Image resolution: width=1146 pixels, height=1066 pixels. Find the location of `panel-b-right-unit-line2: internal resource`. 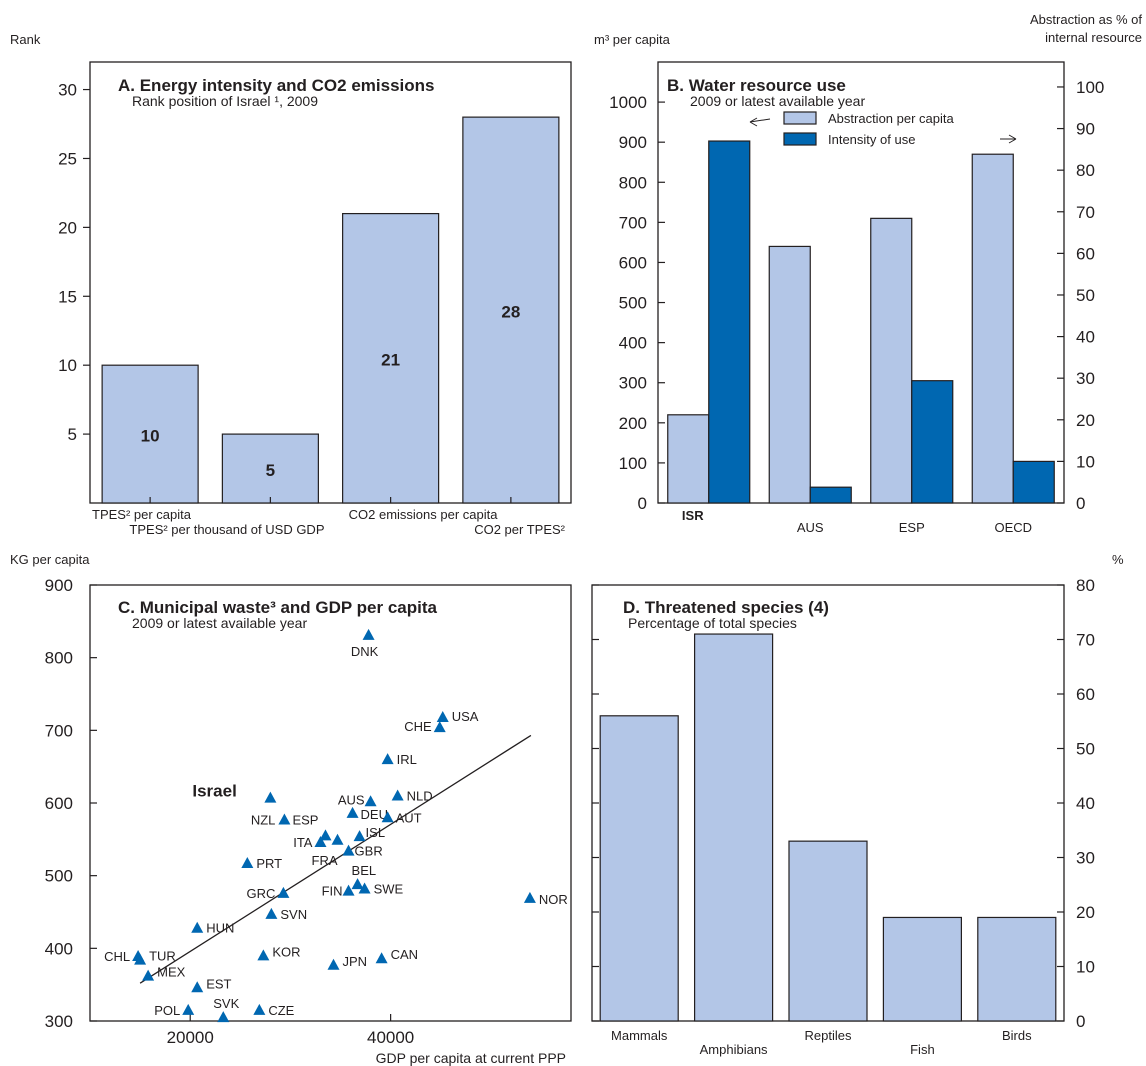

panel-b-right-unit-line2: internal resource is located at coordinates (1093, 37).